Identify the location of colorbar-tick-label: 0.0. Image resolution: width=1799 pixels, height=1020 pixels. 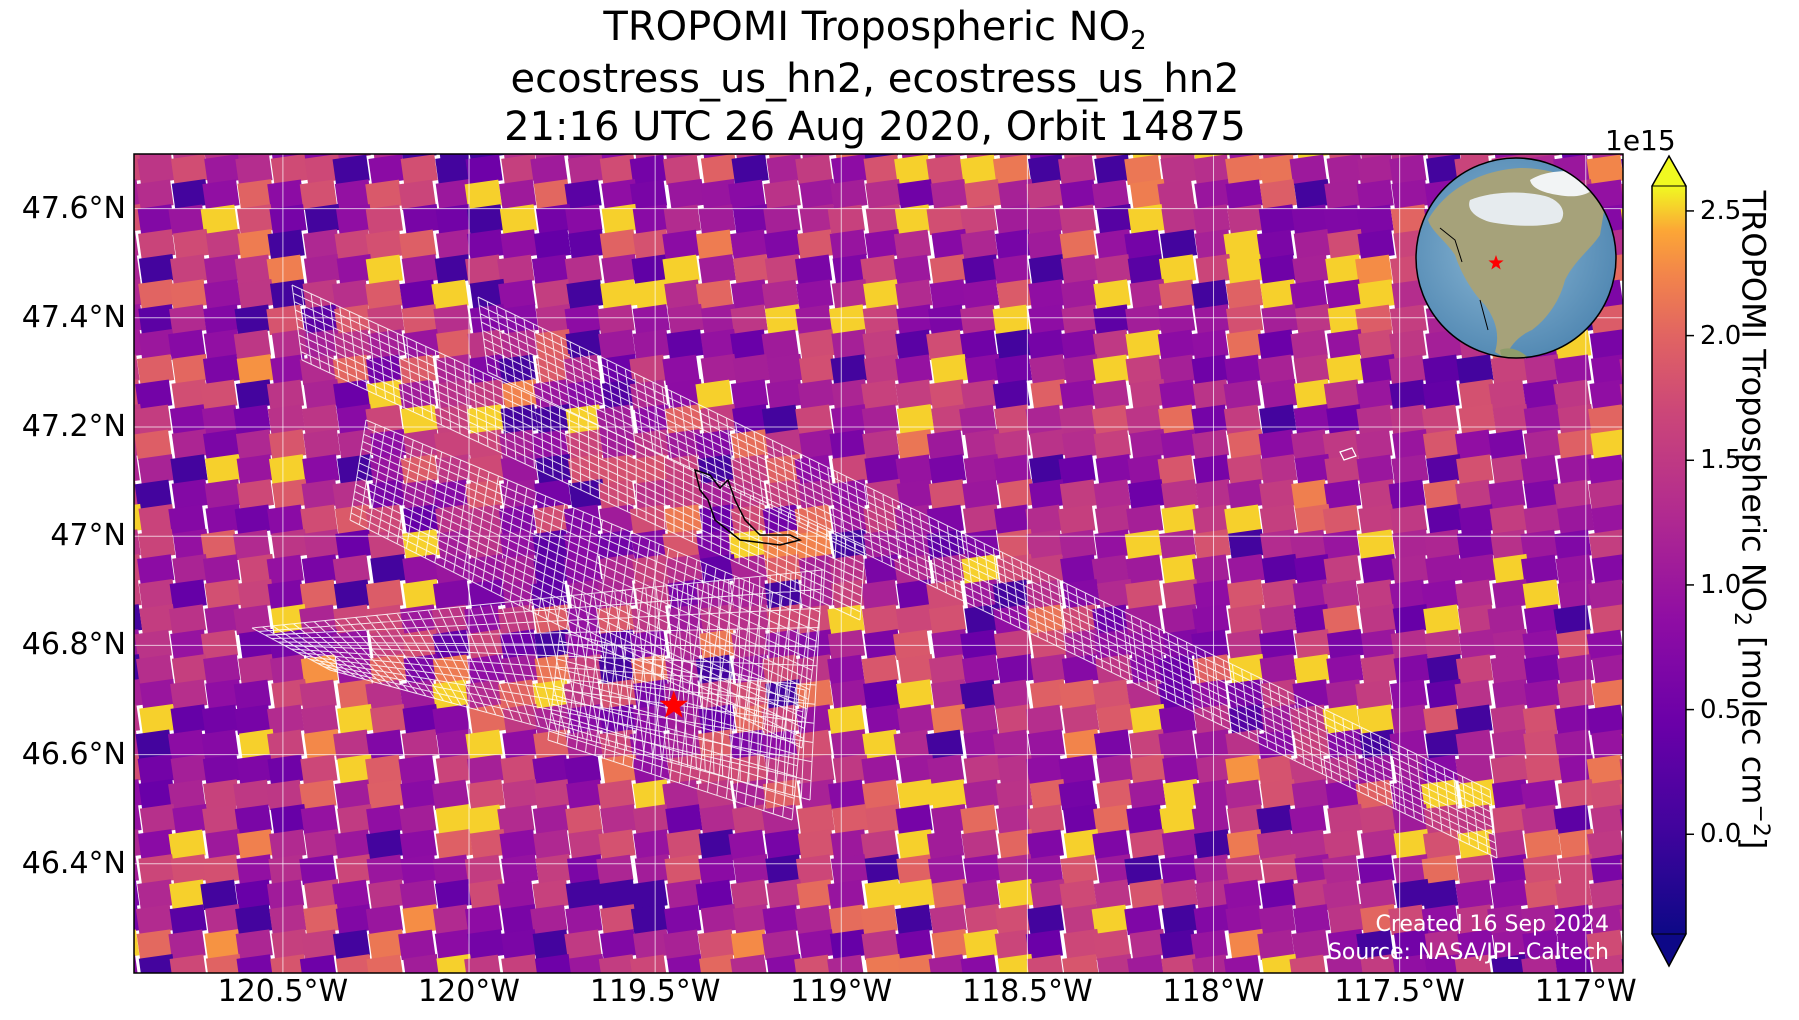
(1721, 834).